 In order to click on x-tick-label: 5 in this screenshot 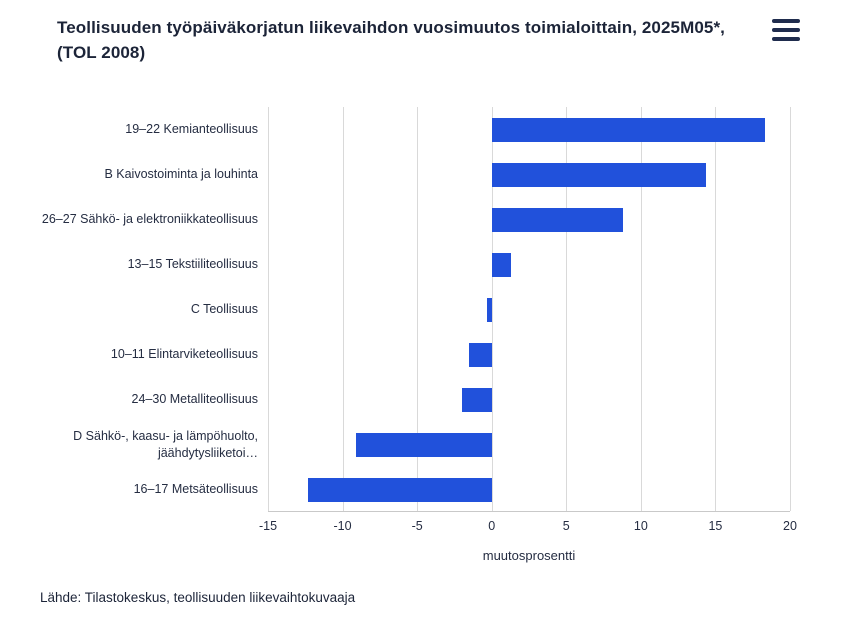, I will do `click(566, 526)`.